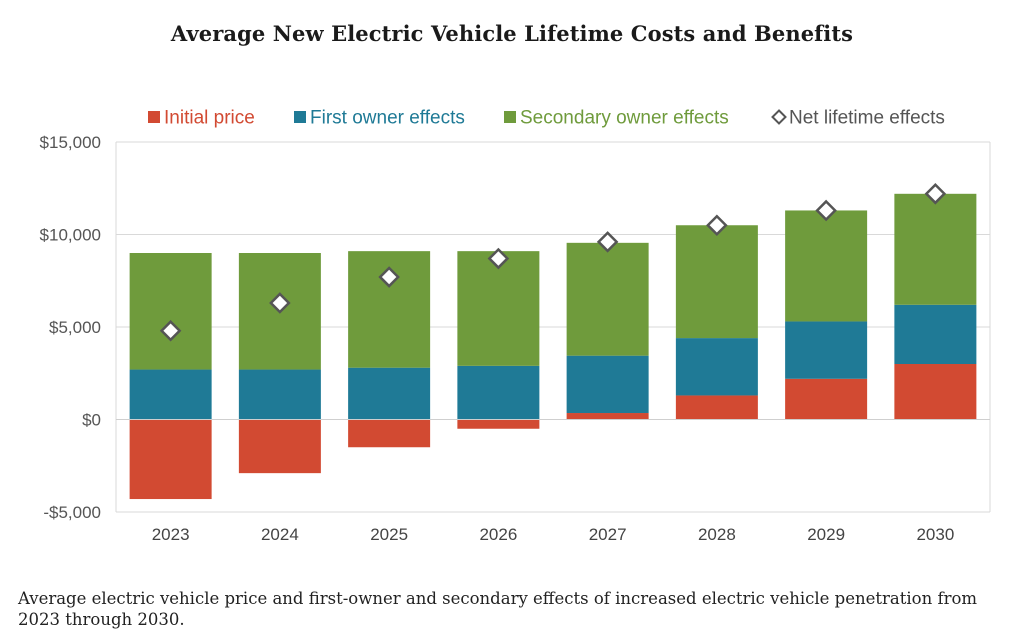 The height and width of the screenshot is (639, 1024). What do you see at coordinates (624, 118) in the screenshot?
I see `legend-secondary-owner-effects-label: Secondary owner effects` at bounding box center [624, 118].